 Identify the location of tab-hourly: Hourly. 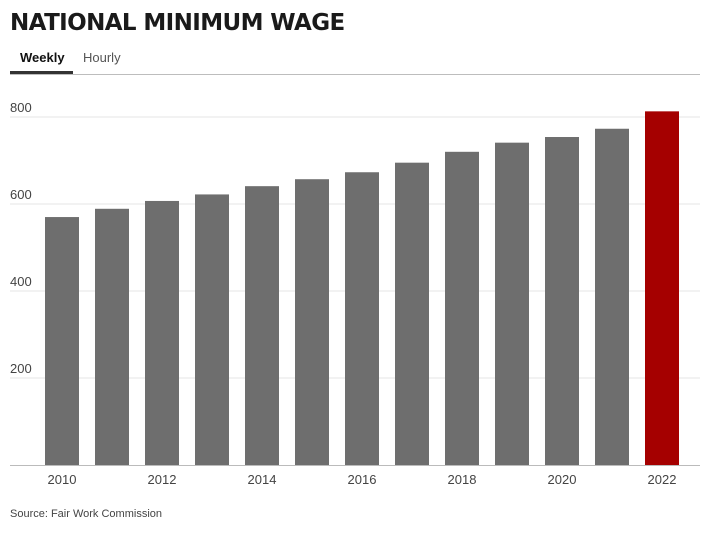
(102, 57).